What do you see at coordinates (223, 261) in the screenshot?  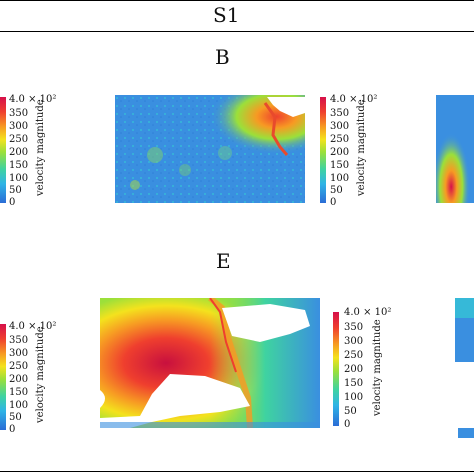 I see `panel-label-e: E` at bounding box center [223, 261].